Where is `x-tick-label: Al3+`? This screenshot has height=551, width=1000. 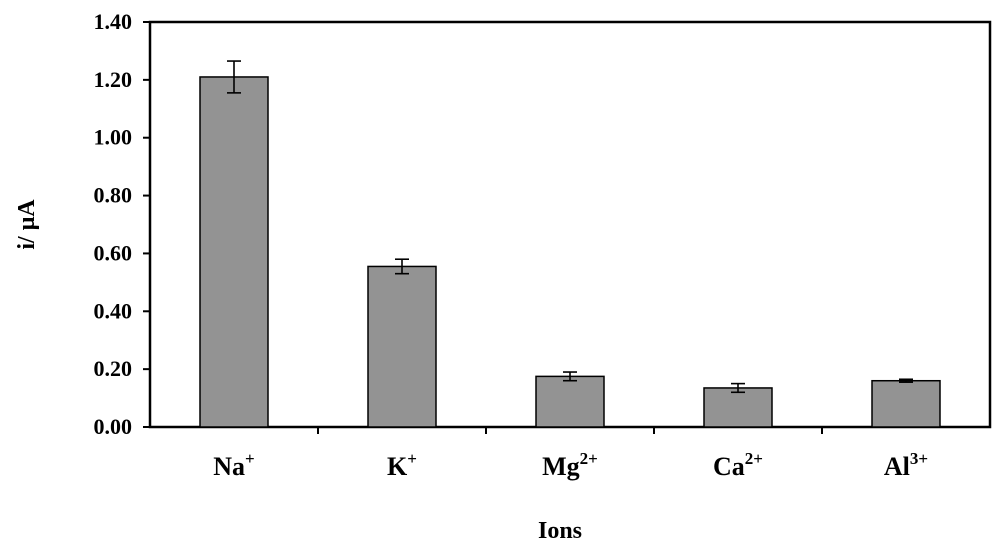
x-tick-label: Al3+ is located at coordinates (906, 465).